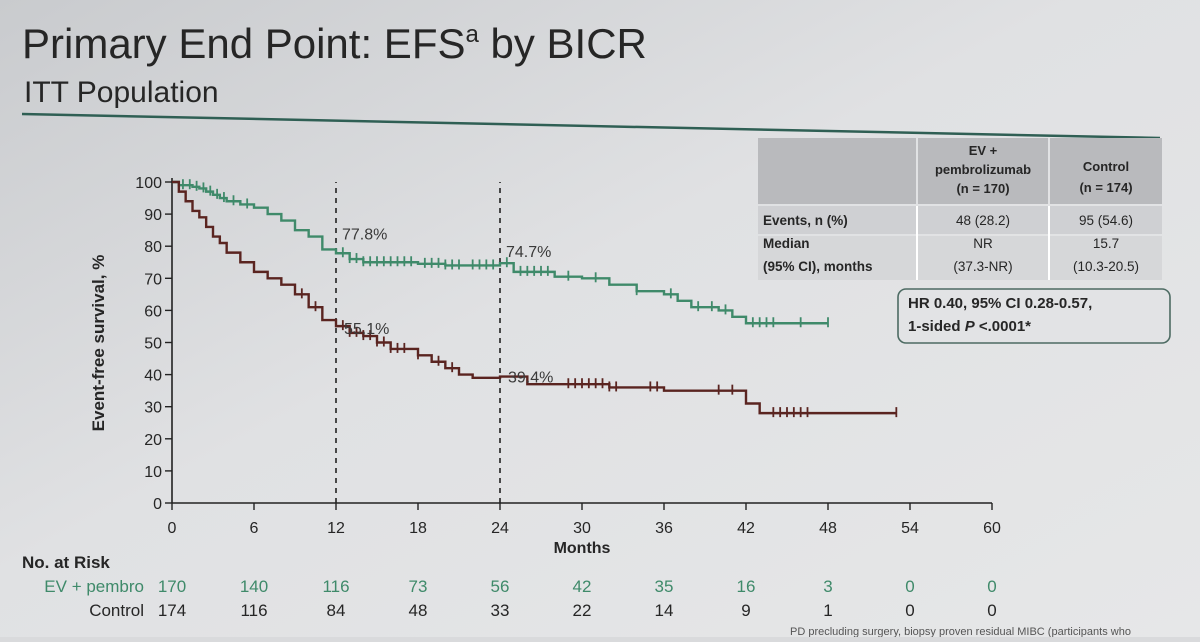  I want to click on survival-annotation: 39.4%, so click(530, 378).